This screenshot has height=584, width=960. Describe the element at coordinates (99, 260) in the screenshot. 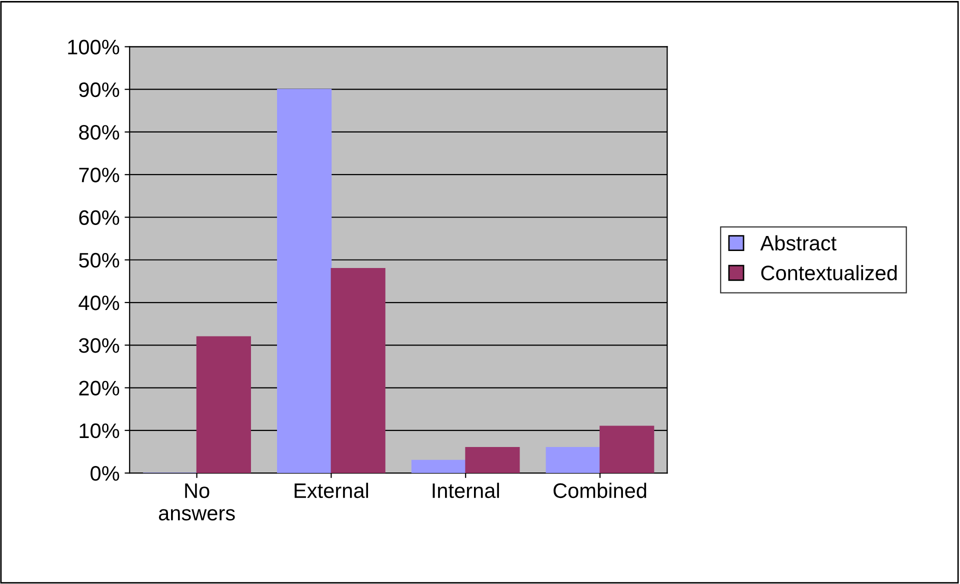

I see `y-tick-label: 50%` at that location.